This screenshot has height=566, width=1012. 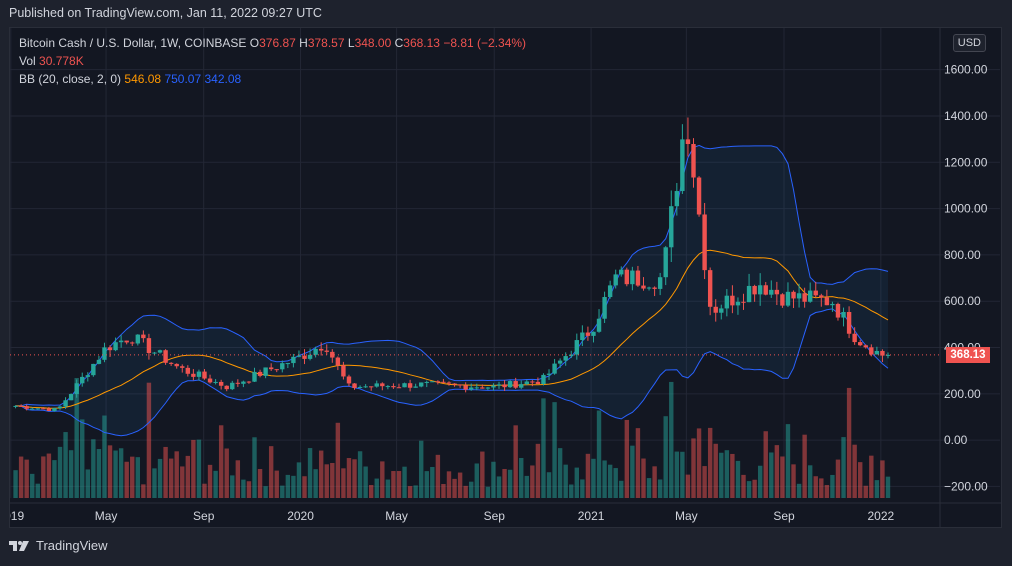 I want to click on y-tick-label: 200.00, so click(x=962, y=394).